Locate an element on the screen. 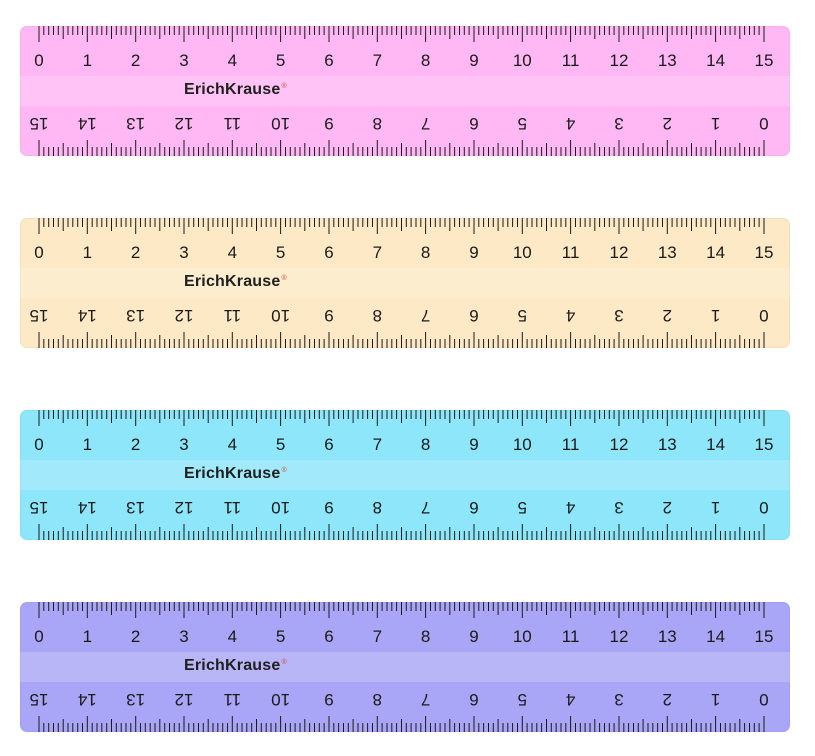 Image resolution: width=815 pixels, height=756 pixels. scale-number-bottom: 11 is located at coordinates (232, 315).